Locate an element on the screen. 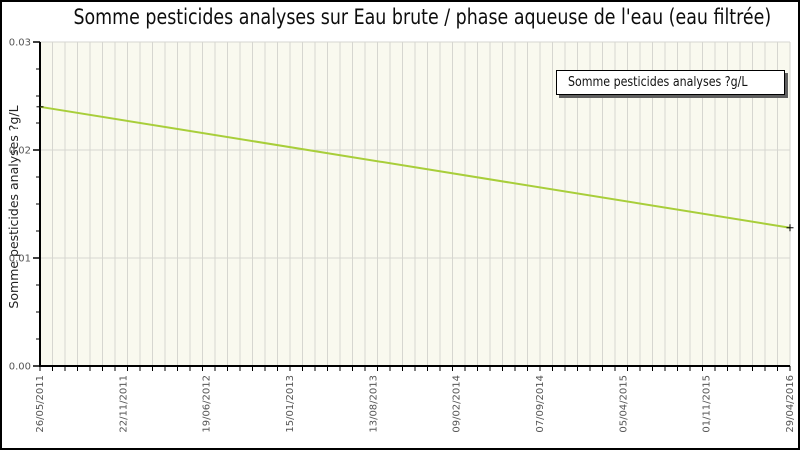 The height and width of the screenshot is (450, 800). legend: Somme pesticides analyses ?g/L is located at coordinates (670, 82).